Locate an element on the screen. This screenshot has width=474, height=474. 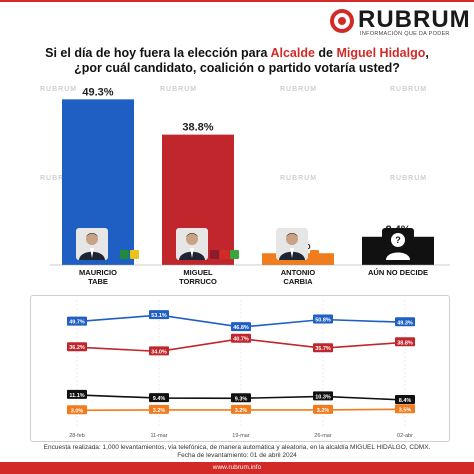
candidate-name-line-2: TORRUCO is located at coordinates (198, 281).